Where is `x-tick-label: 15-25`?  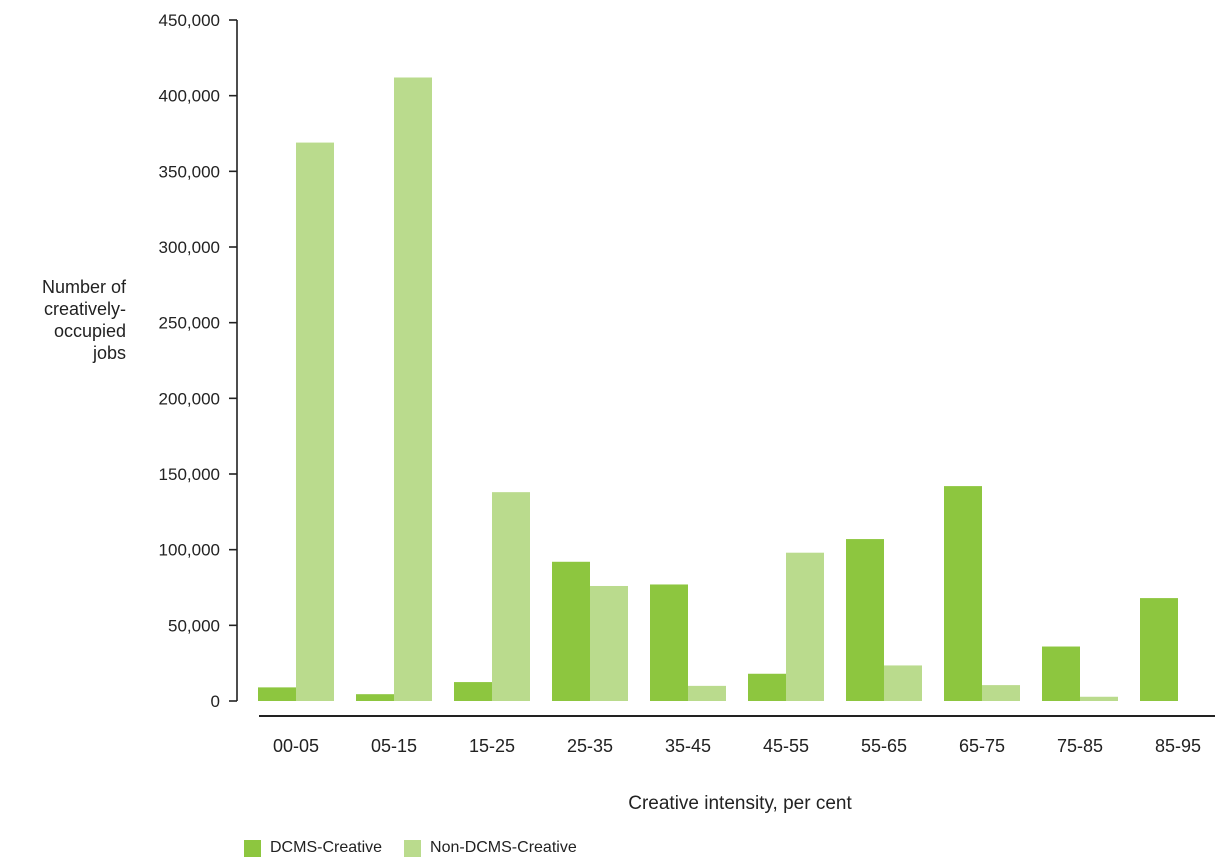
x-tick-label: 15-25 is located at coordinates (492, 746).